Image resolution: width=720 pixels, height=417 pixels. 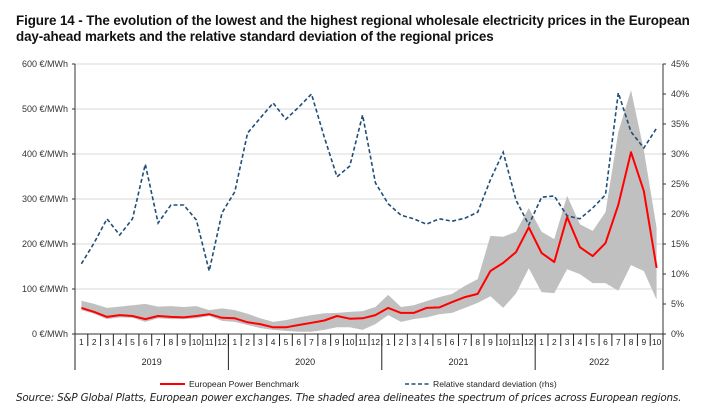 What do you see at coordinates (45, 199) in the screenshot?
I see `left-tick-label: 300 €/MWh` at bounding box center [45, 199].